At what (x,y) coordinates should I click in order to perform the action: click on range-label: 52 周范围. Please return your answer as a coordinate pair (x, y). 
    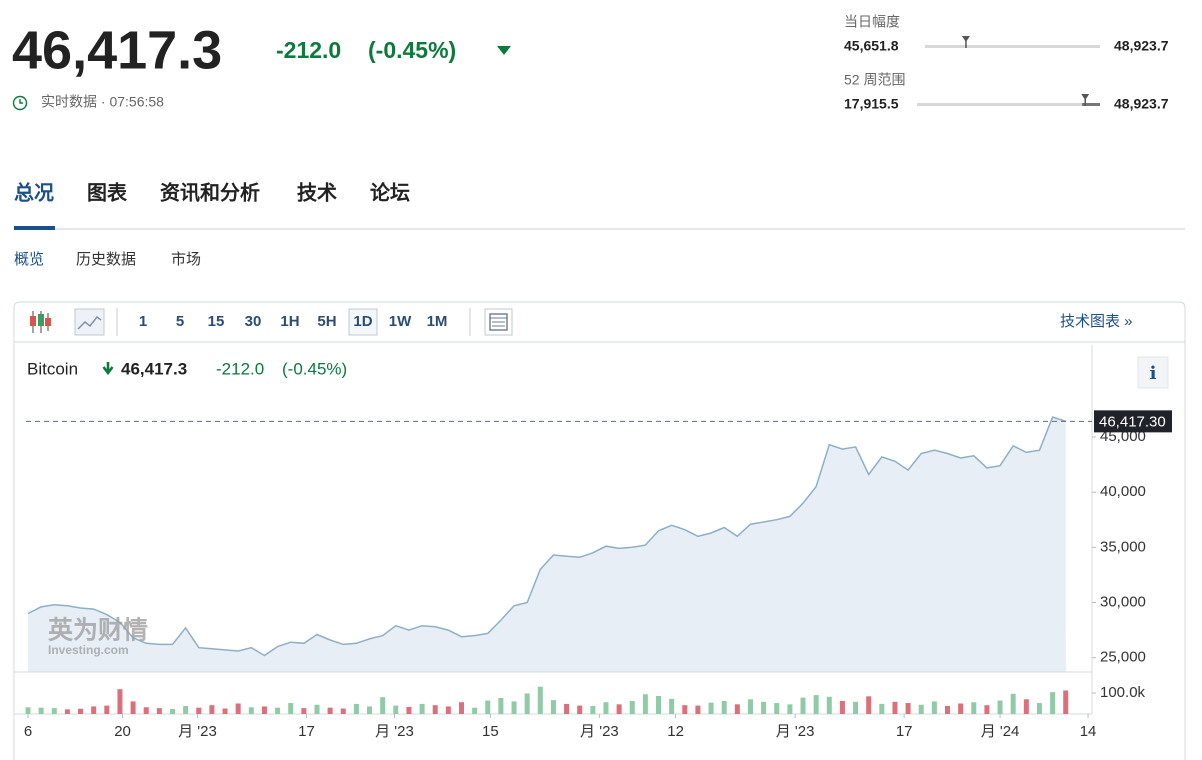
    Looking at the image, I should click on (874, 80).